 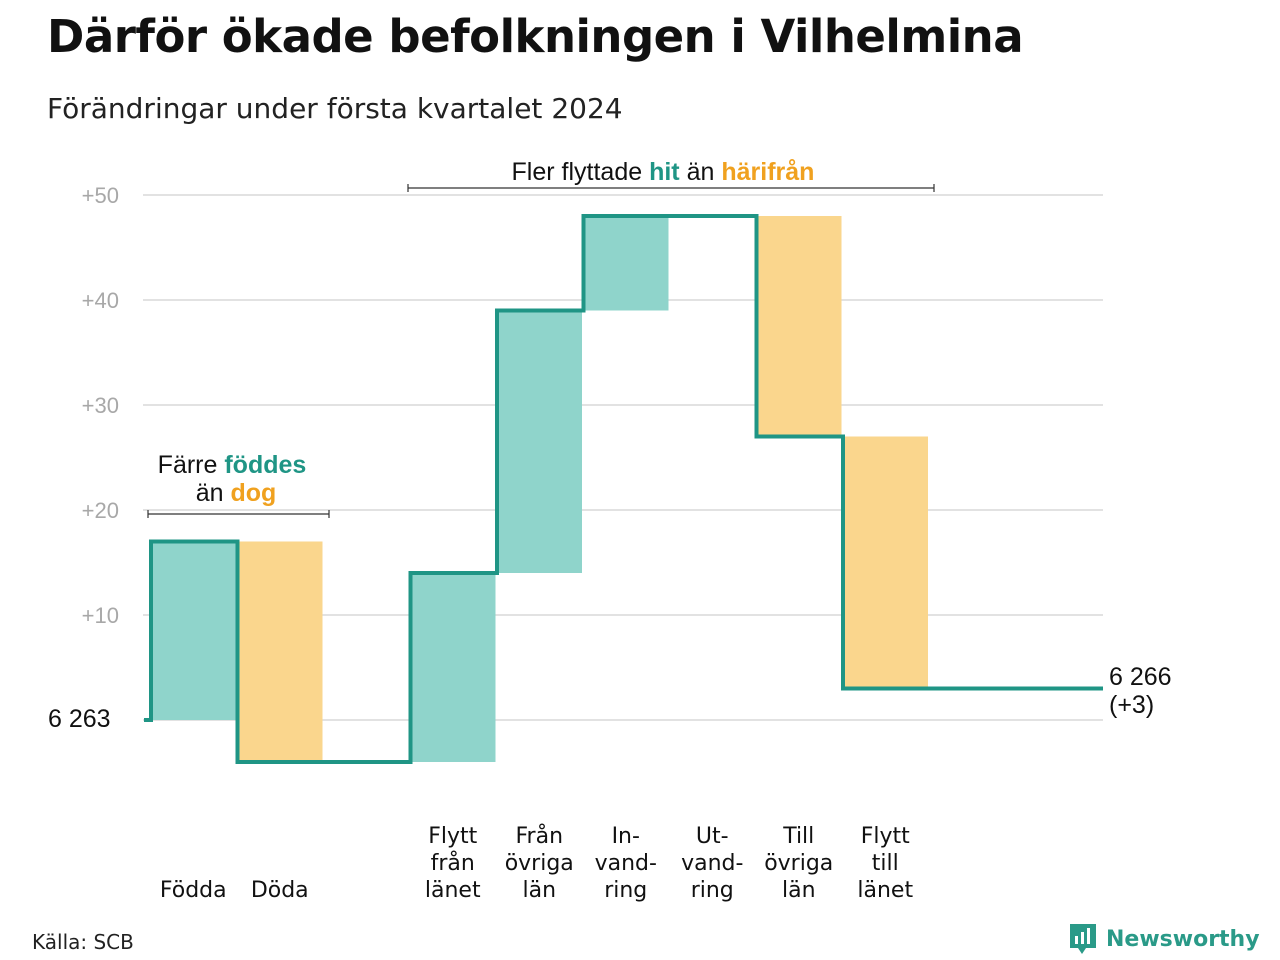 I want to click on anno-migration-harifran: härifrån, so click(x=767, y=172).